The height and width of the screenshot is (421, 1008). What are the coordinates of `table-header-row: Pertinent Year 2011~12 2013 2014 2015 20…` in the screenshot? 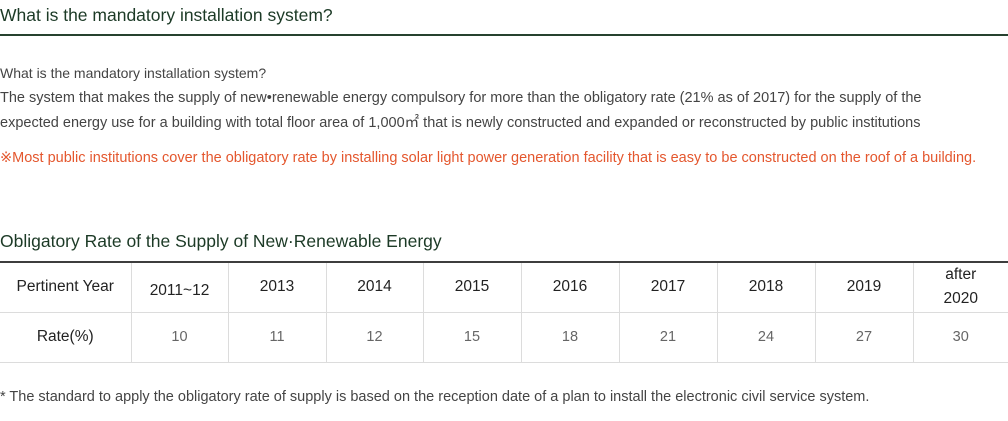 It's located at (504, 287).